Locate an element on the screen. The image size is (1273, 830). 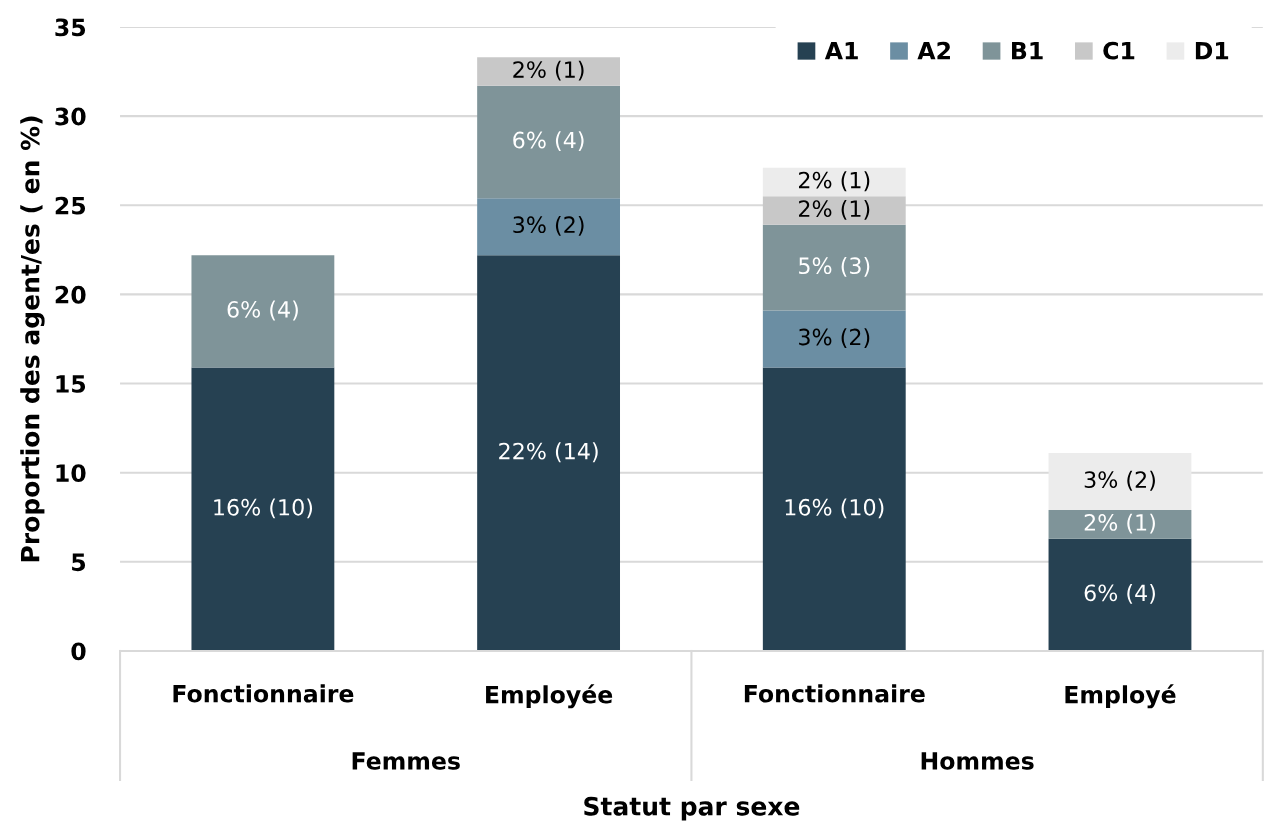
legend-label: C1 is located at coordinates (1119, 50).